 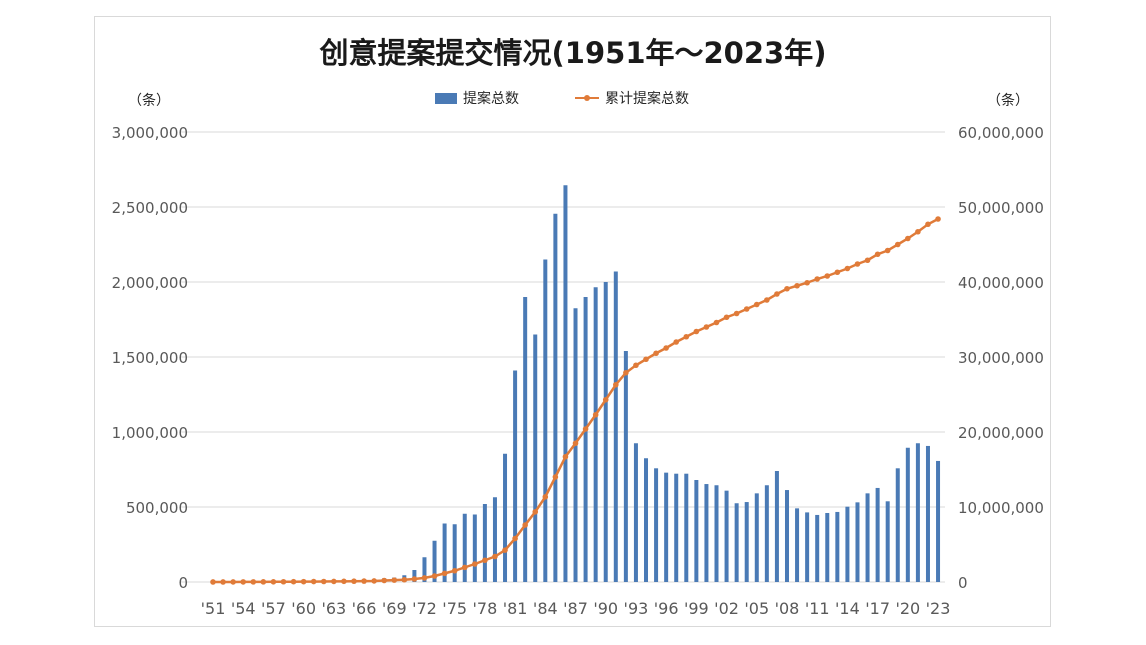 I want to click on x-tick-label: '20, so click(x=907, y=608).